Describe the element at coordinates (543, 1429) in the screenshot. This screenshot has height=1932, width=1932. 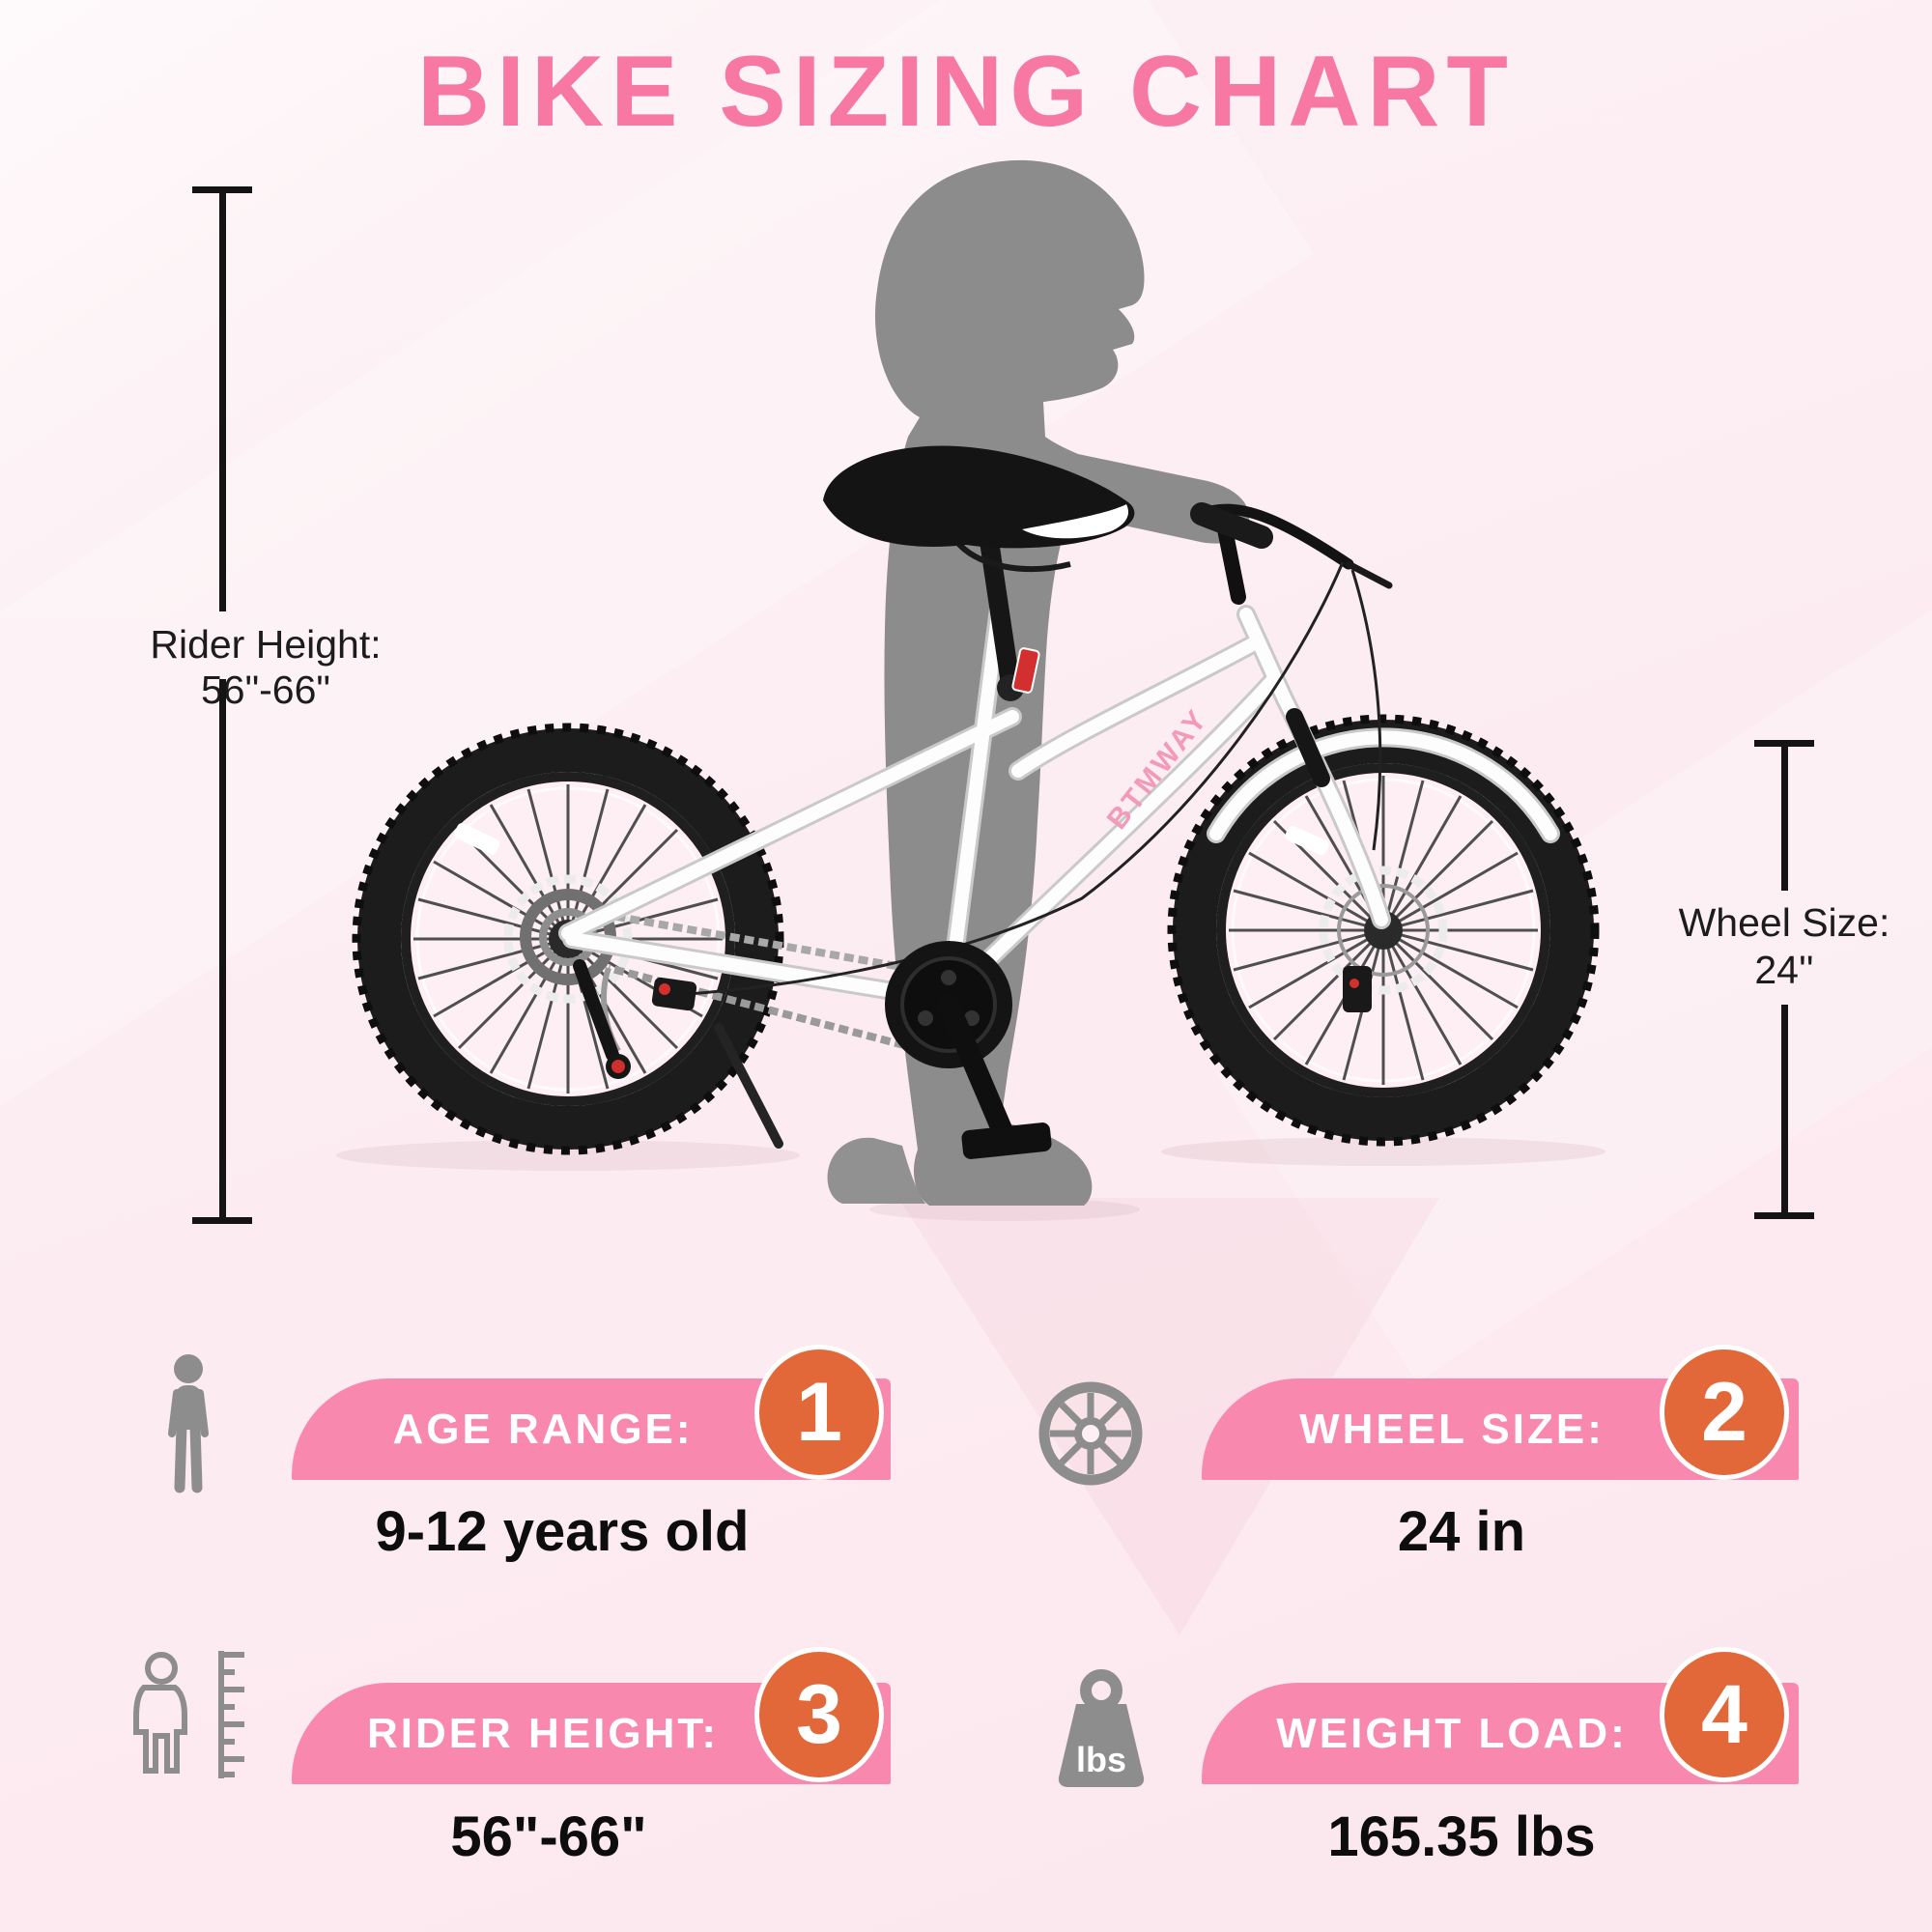
I see `age-range-banner-label: AGE RANGE:` at that location.